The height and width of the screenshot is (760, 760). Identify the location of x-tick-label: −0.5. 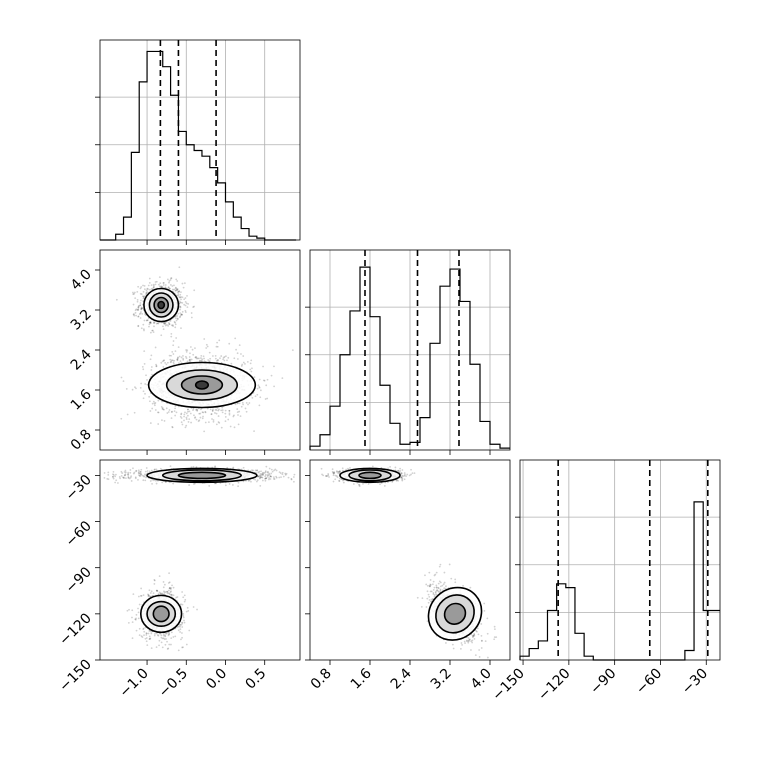
(173, 683).